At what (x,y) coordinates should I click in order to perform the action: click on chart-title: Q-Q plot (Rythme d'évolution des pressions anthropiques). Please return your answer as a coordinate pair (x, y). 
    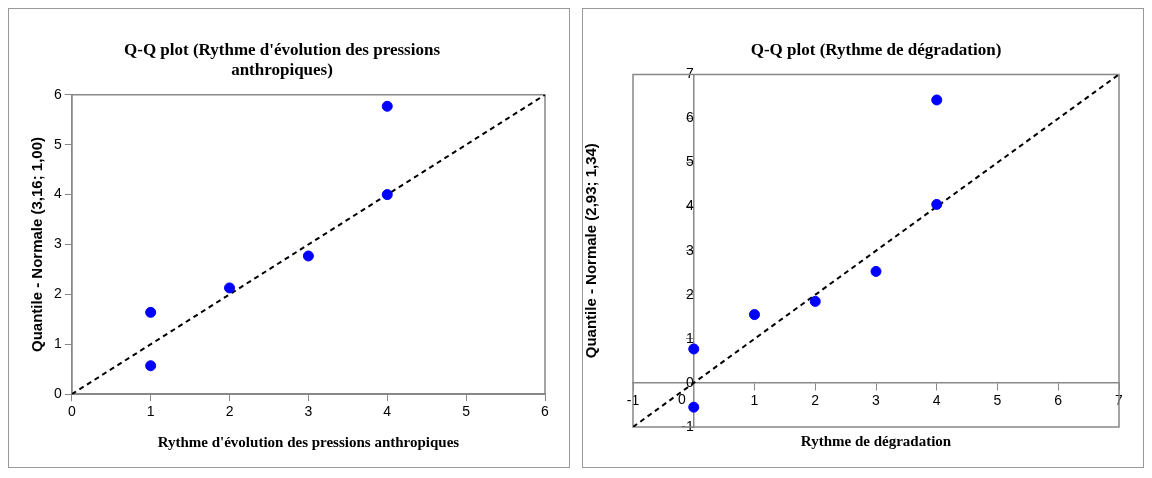
    Looking at the image, I should click on (282, 59).